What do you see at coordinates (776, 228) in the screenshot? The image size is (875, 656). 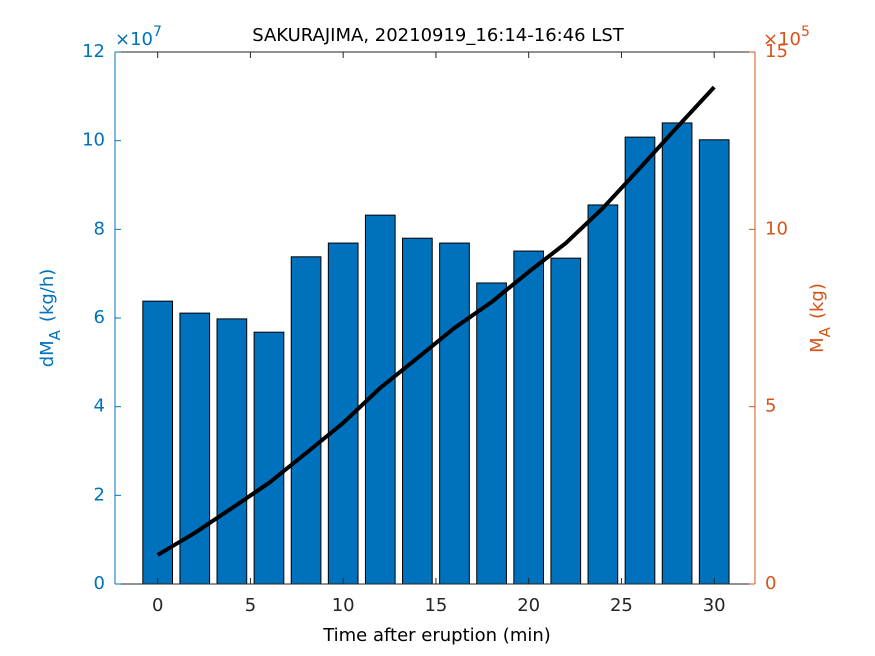 I see `y2-tick-label: 10` at bounding box center [776, 228].